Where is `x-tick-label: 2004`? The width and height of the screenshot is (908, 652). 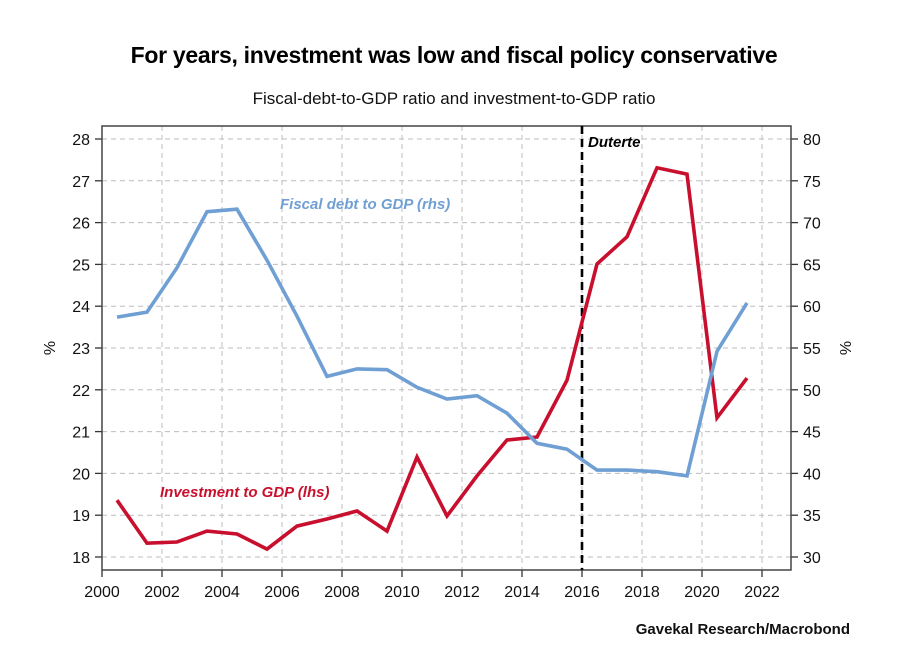 x-tick-label: 2004 is located at coordinates (222, 592).